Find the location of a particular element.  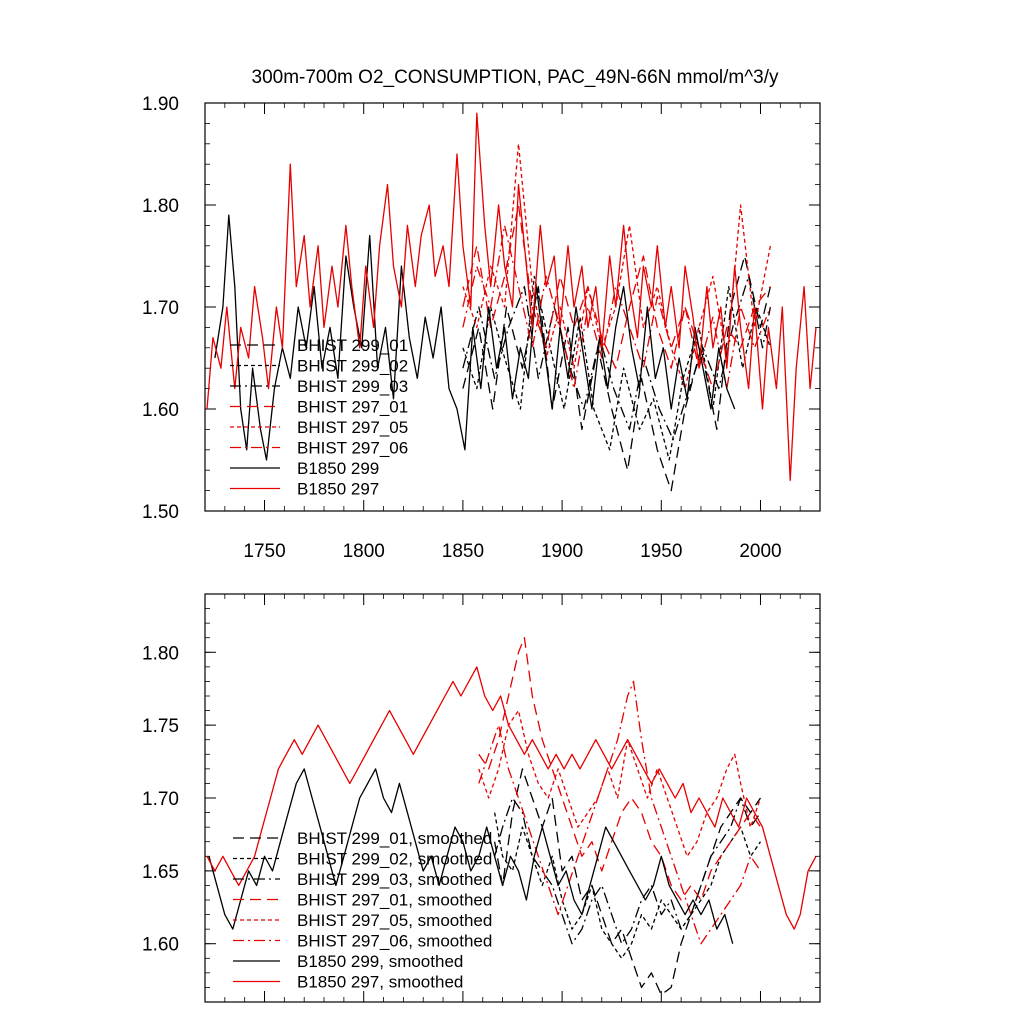

x-tick-label: 1950 is located at coordinates (661, 551).